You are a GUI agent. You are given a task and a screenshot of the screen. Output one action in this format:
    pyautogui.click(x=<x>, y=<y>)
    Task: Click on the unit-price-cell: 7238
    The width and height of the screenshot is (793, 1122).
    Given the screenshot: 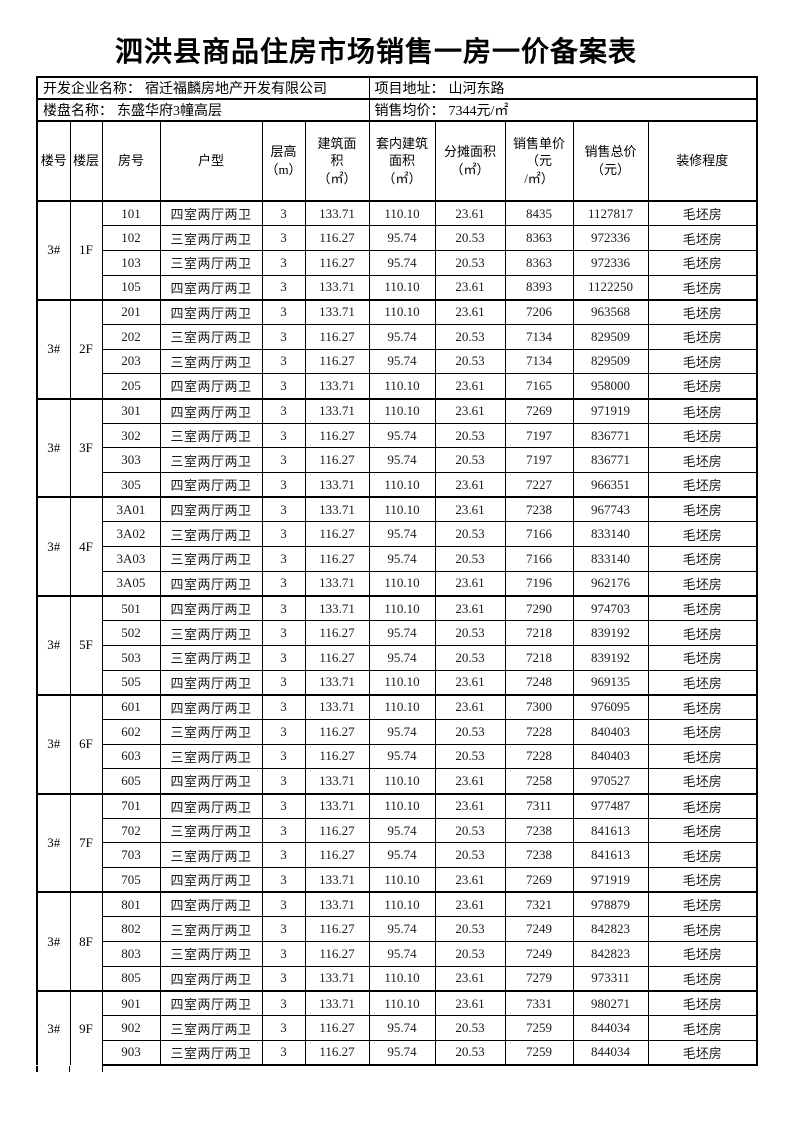 What is the action you would take?
    pyautogui.click(x=539, y=509)
    